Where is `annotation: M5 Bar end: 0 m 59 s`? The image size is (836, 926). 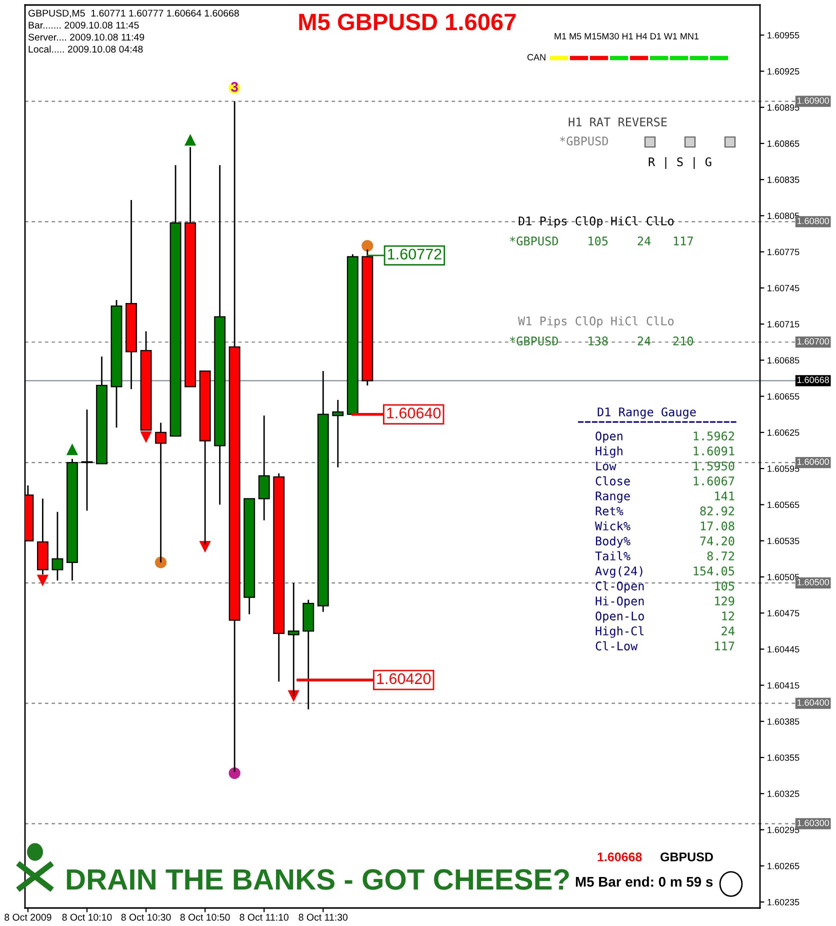 annotation: M5 Bar end: 0 m 59 s is located at coordinates (644, 881).